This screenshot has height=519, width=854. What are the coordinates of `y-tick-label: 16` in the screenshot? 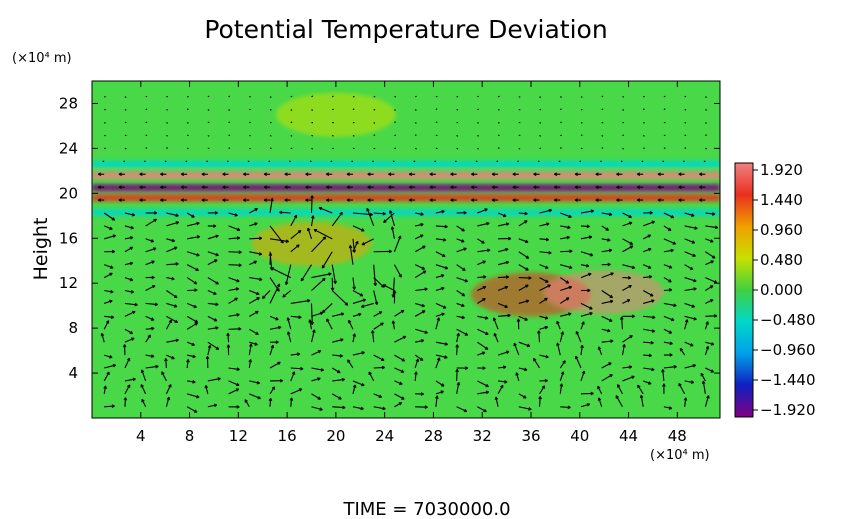 It's located at (68, 238).